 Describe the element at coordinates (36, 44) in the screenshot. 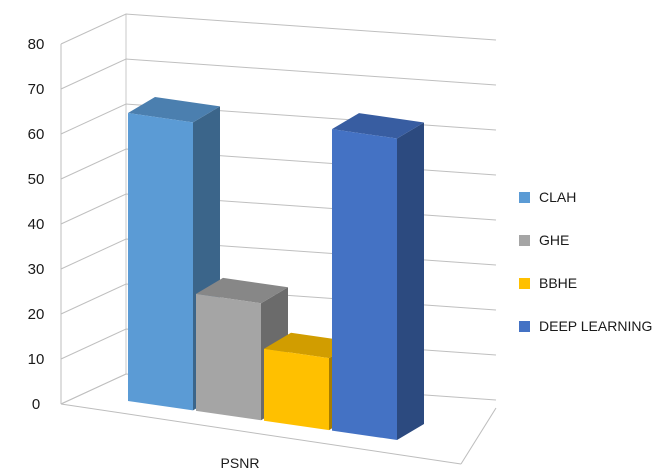

I see `y-tick-label: 80` at that location.